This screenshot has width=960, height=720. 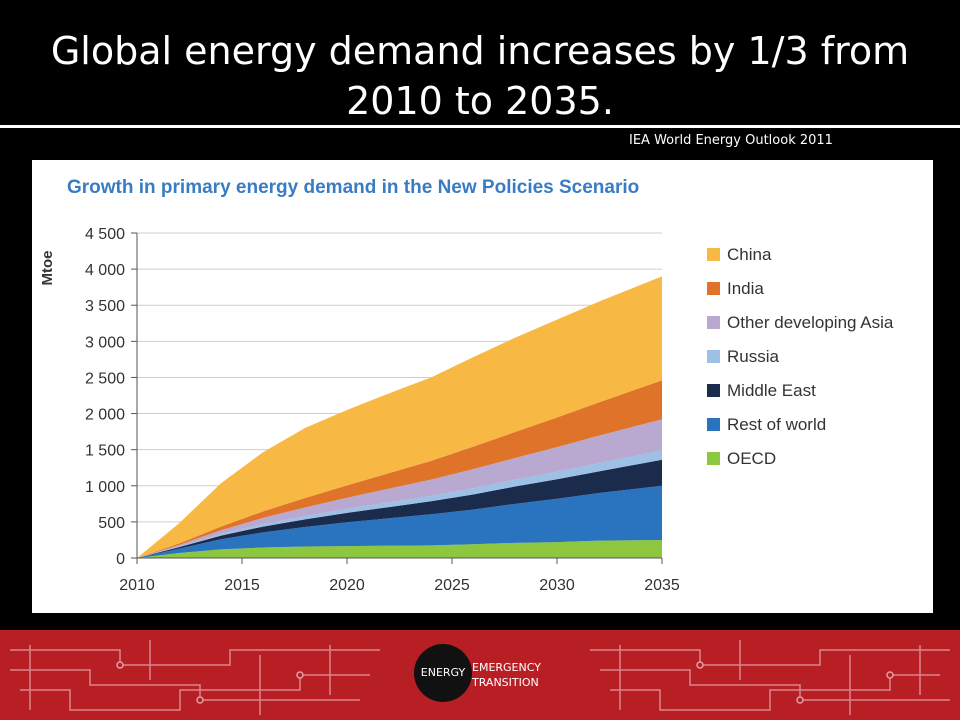 What do you see at coordinates (137, 585) in the screenshot?
I see `x-tick-label: 2010` at bounding box center [137, 585].